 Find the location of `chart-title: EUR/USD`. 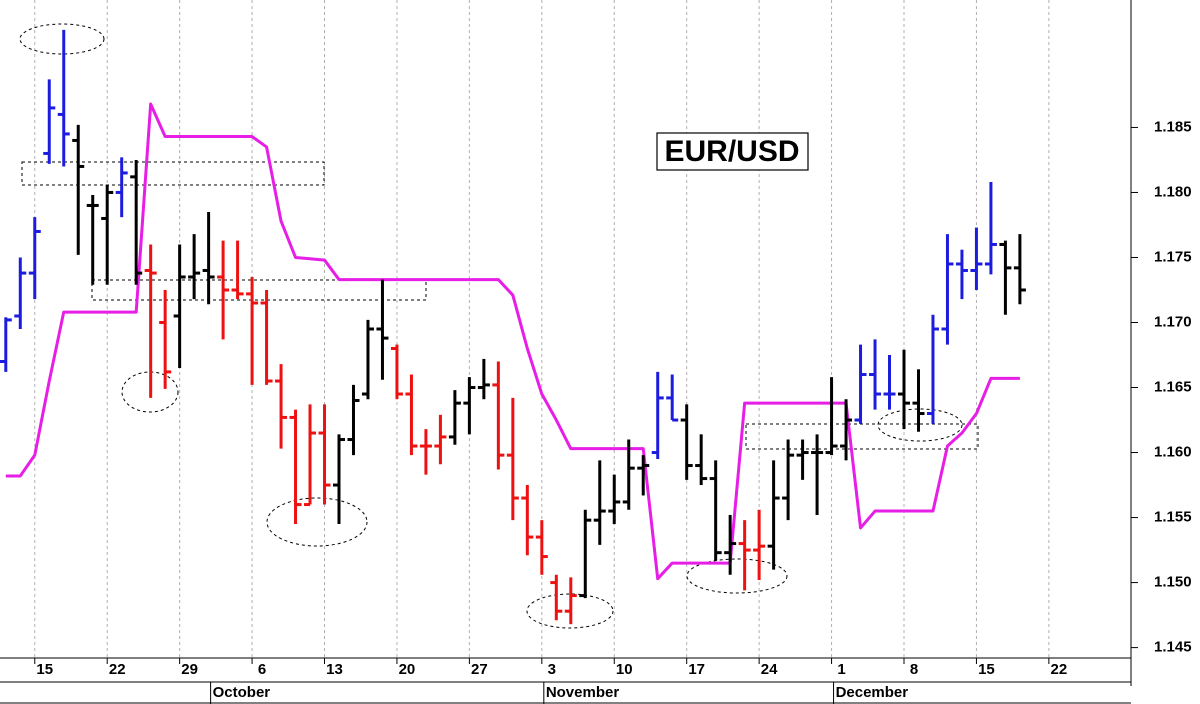

chart-title: EUR/USD is located at coordinates (731, 151).